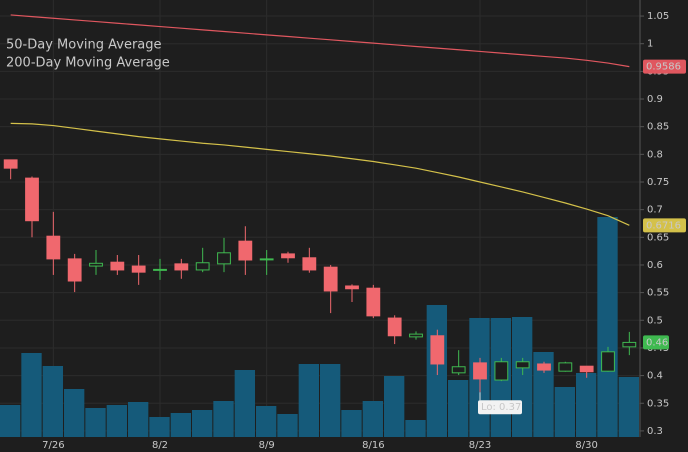  What do you see at coordinates (650, 44) in the screenshot?
I see `y-tick-label: 1` at bounding box center [650, 44].